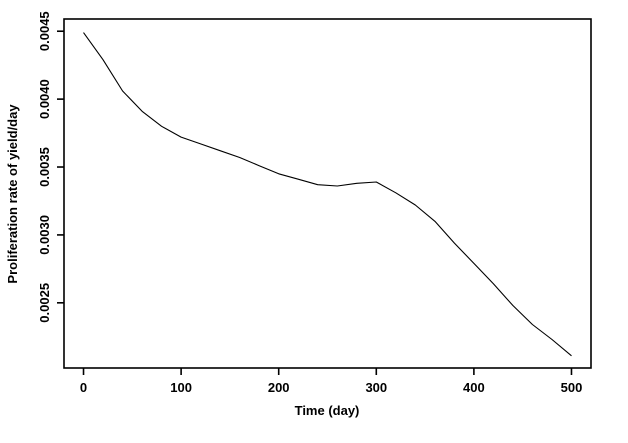  Describe the element at coordinates (44, 99) in the screenshot. I see `y-tick-label: 0.0040` at that location.